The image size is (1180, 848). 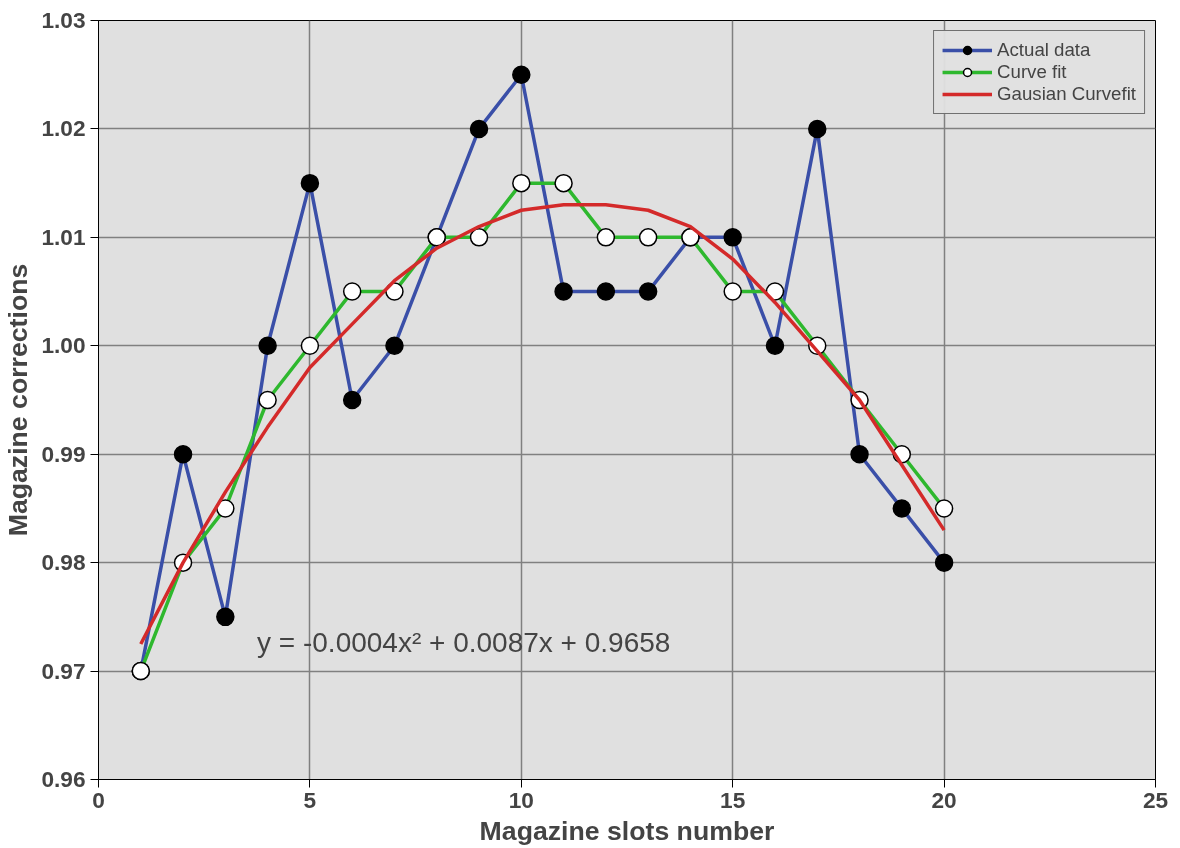 What do you see at coordinates (1066, 94) in the screenshot?
I see `legend-label: Gausian Curvefit` at bounding box center [1066, 94].